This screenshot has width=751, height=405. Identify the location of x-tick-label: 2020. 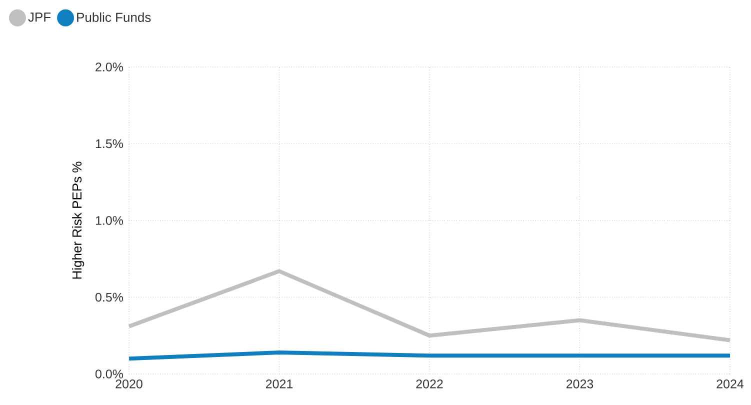
(129, 384).